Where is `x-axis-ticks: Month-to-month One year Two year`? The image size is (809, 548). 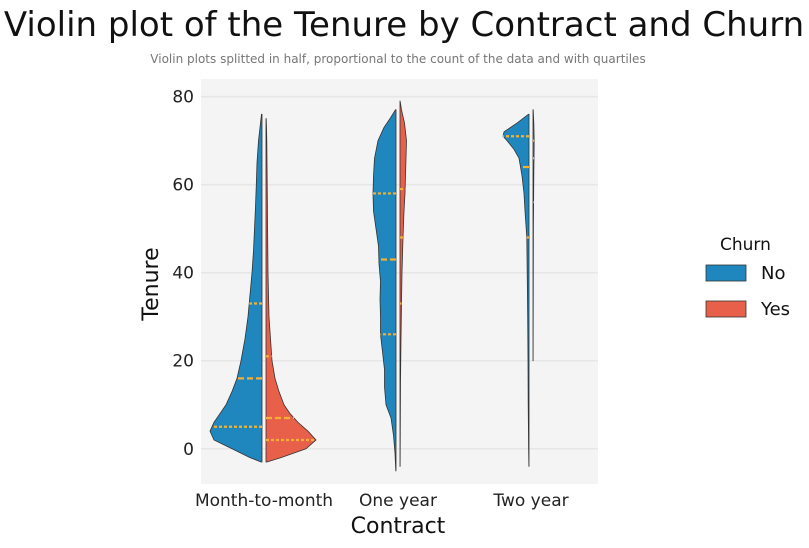
x-axis-ticks: Month-to-month One year Two year is located at coordinates (382, 501).